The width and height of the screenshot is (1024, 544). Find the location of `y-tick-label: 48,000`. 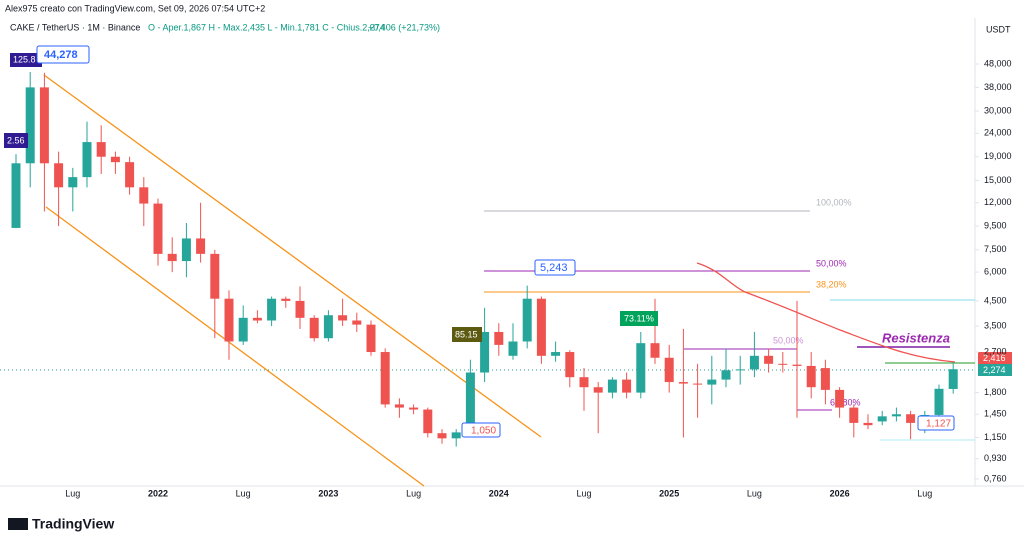

y-tick-label: 48,000 is located at coordinates (998, 63).